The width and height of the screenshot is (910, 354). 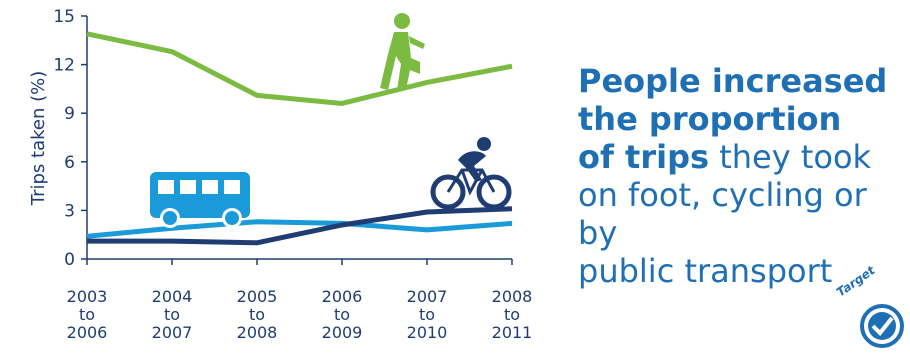 I want to click on x-tick-label: 2007 to 2010, so click(x=427, y=314).